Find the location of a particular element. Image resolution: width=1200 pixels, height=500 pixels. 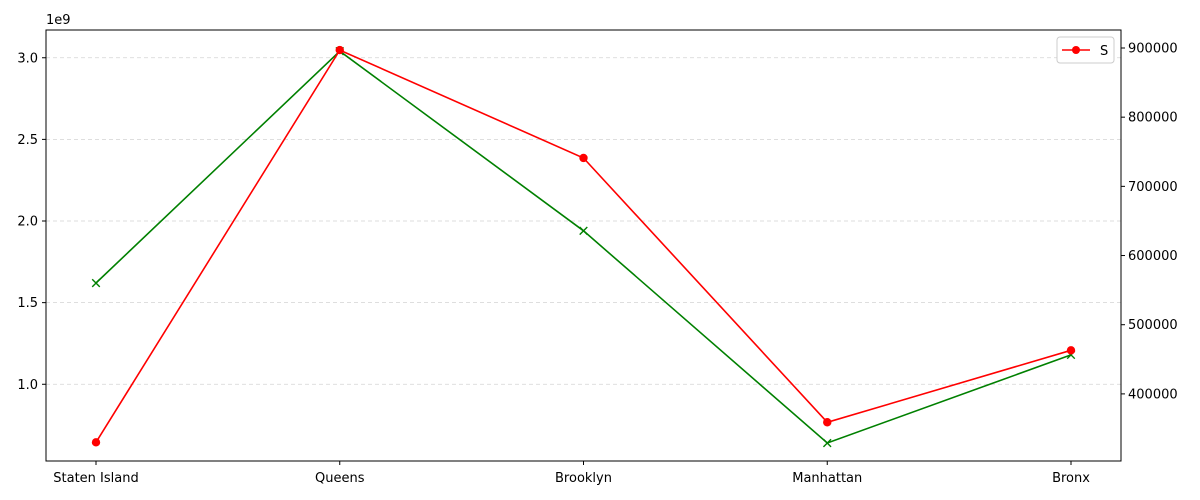

legend: S is located at coordinates (1085, 50).